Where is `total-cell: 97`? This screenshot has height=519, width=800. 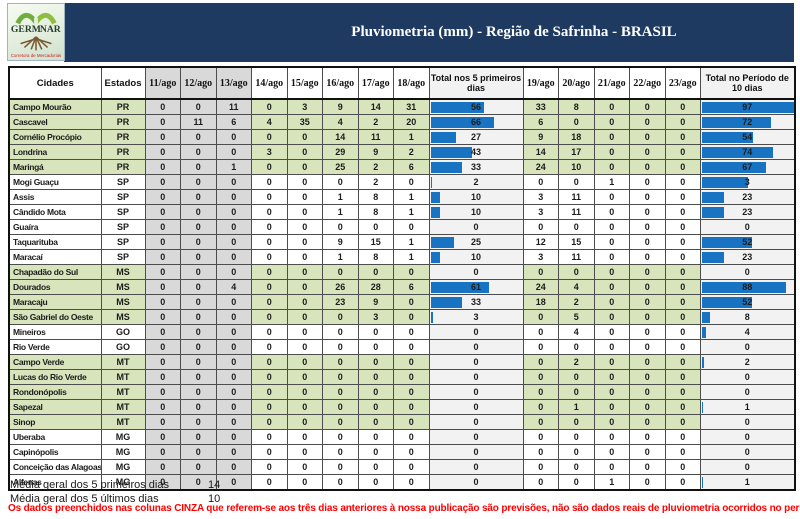
total-cell: 97 is located at coordinates (747, 106).